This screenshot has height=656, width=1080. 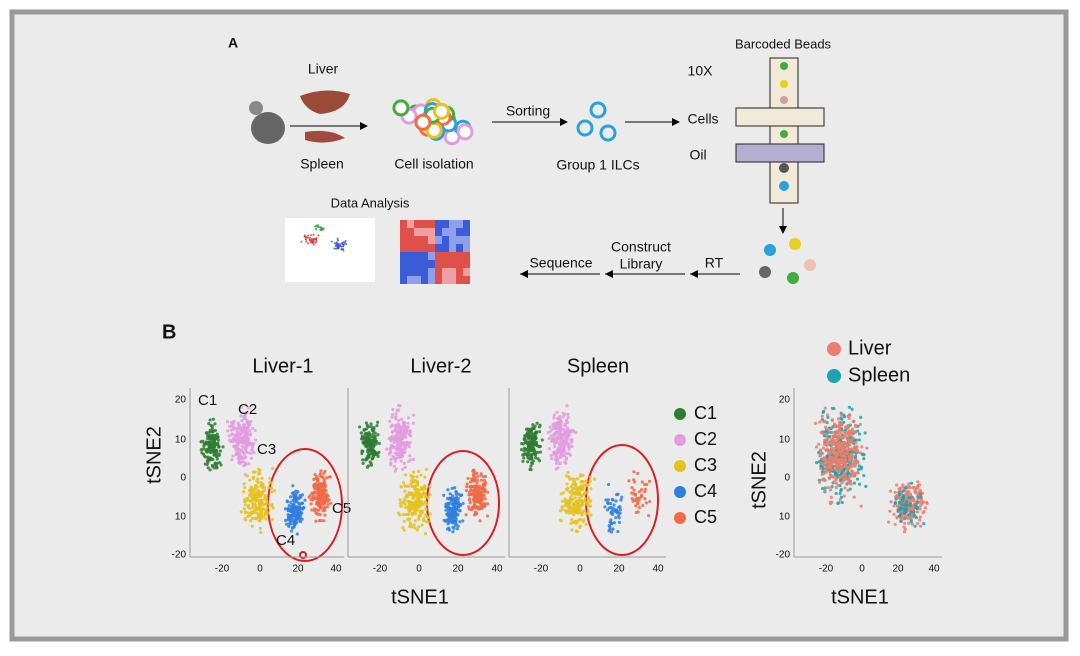 What do you see at coordinates (256, 108) in the screenshot?
I see `mouse-ear` at bounding box center [256, 108].